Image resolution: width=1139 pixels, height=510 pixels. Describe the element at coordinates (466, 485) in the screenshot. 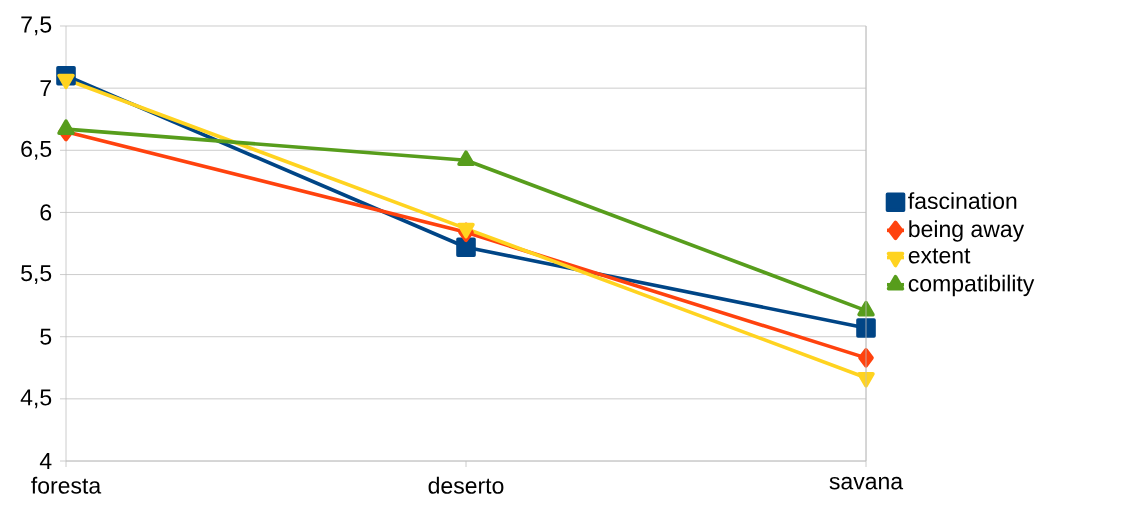

I see `x-tick-label: deserto` at that location.